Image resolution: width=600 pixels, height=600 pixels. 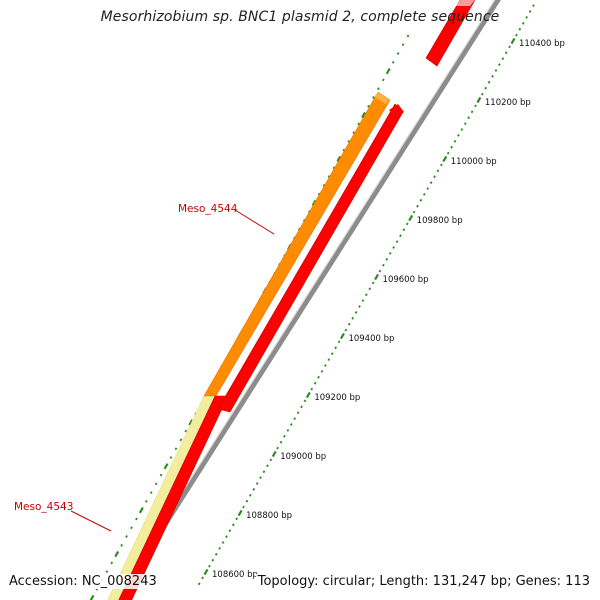 I want to click on scale-tick-label: 109400 bp, so click(x=371, y=339).